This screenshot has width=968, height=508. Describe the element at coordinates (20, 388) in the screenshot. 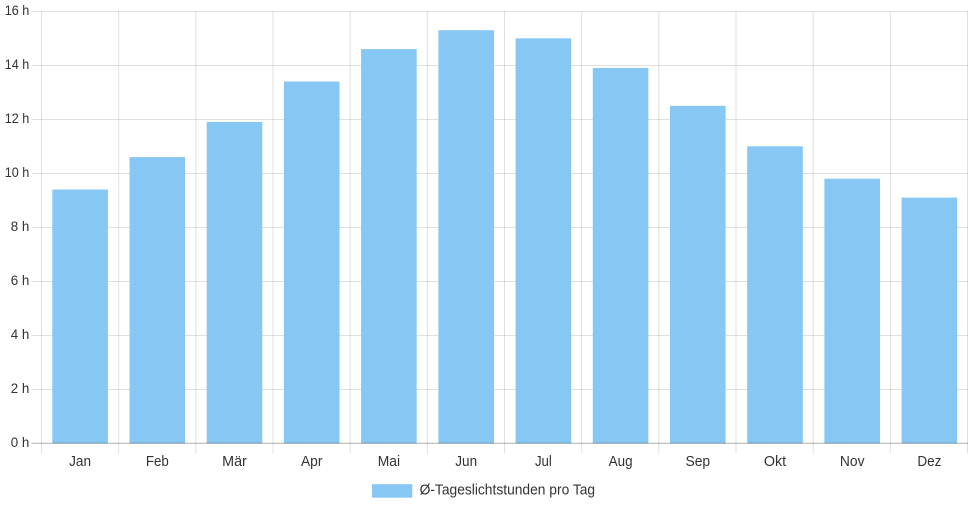

I see `svg-text: 2 h` at that location.